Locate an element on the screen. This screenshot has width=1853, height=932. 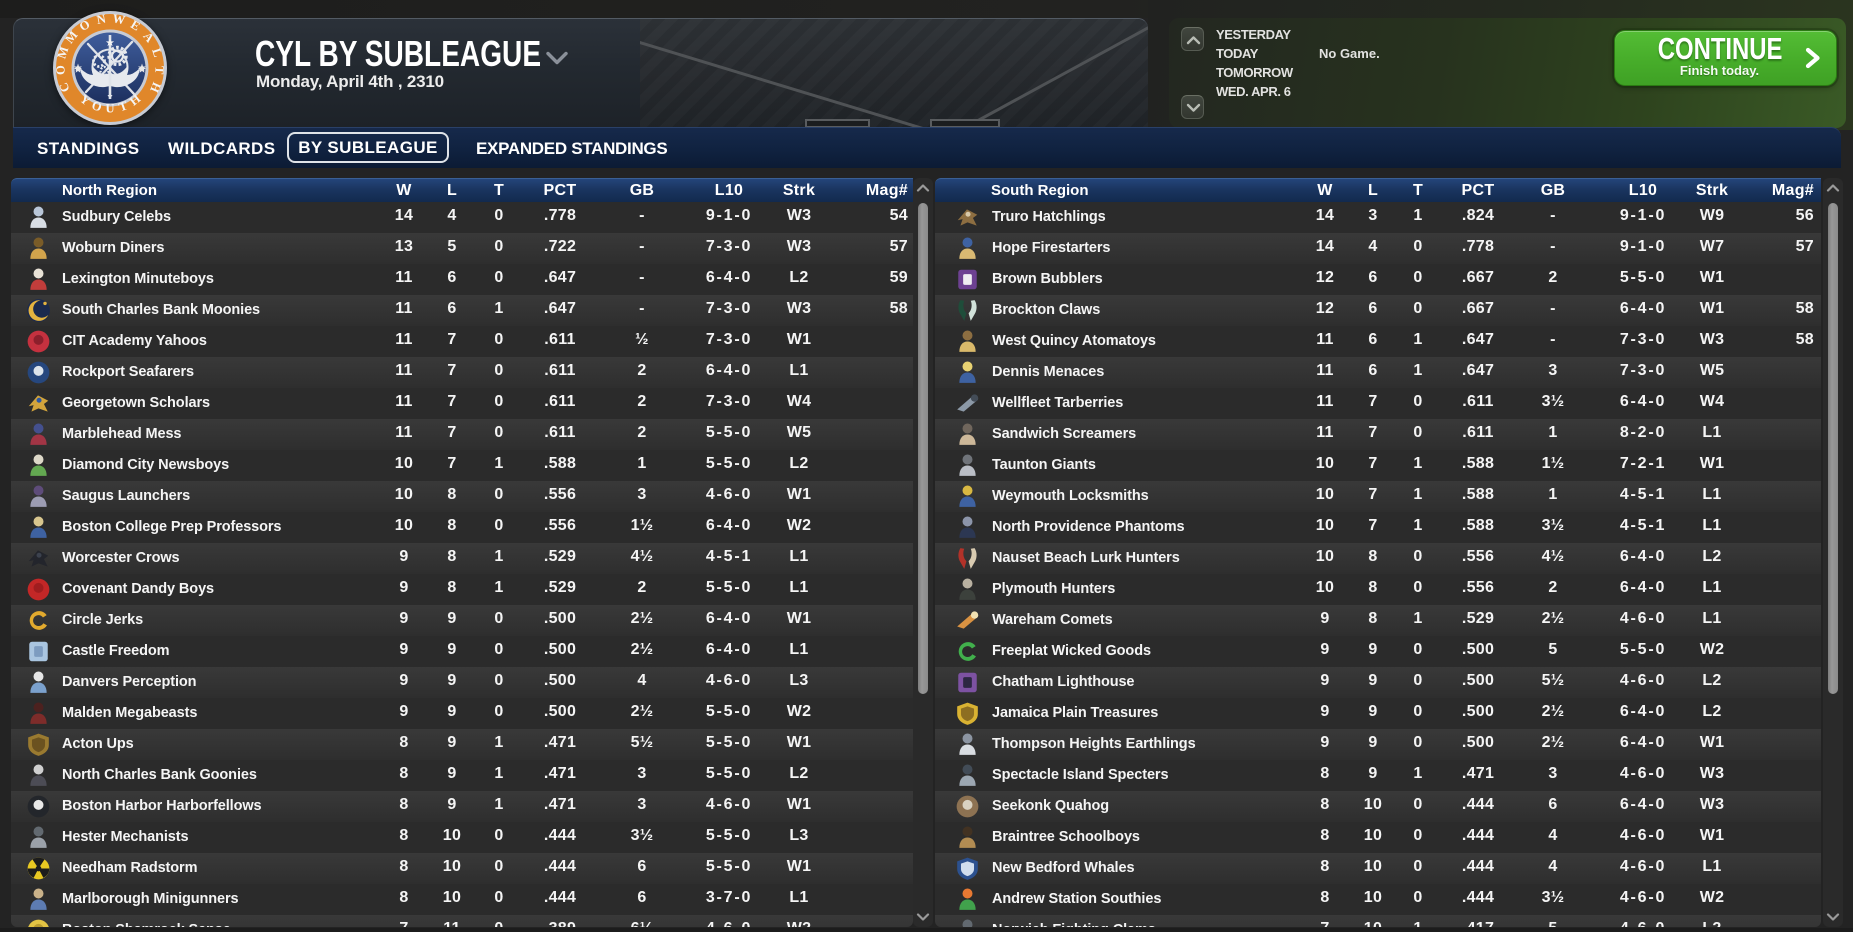
svg-text: M is located at coordinates (62, 53).